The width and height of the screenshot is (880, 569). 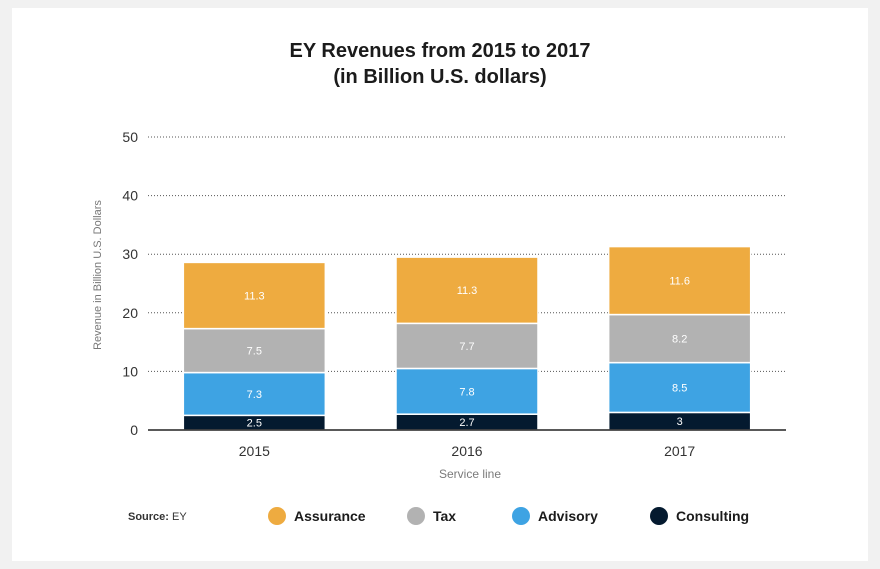 I want to click on legend-swatch-tax, so click(x=416, y=516).